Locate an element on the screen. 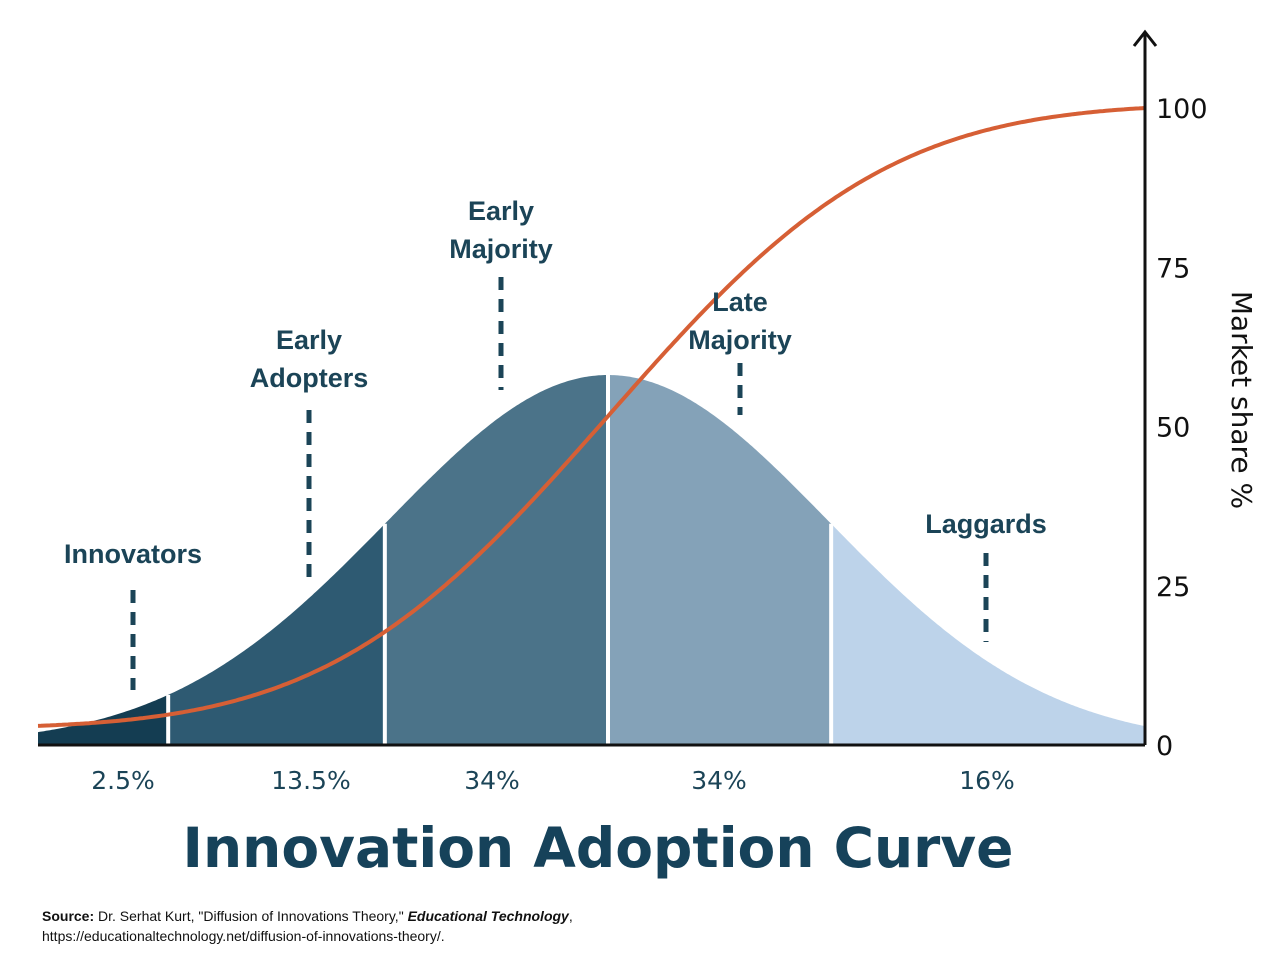 This screenshot has height=962, width=1280. segment-label-early-adopters: Early is located at coordinates (309, 340).